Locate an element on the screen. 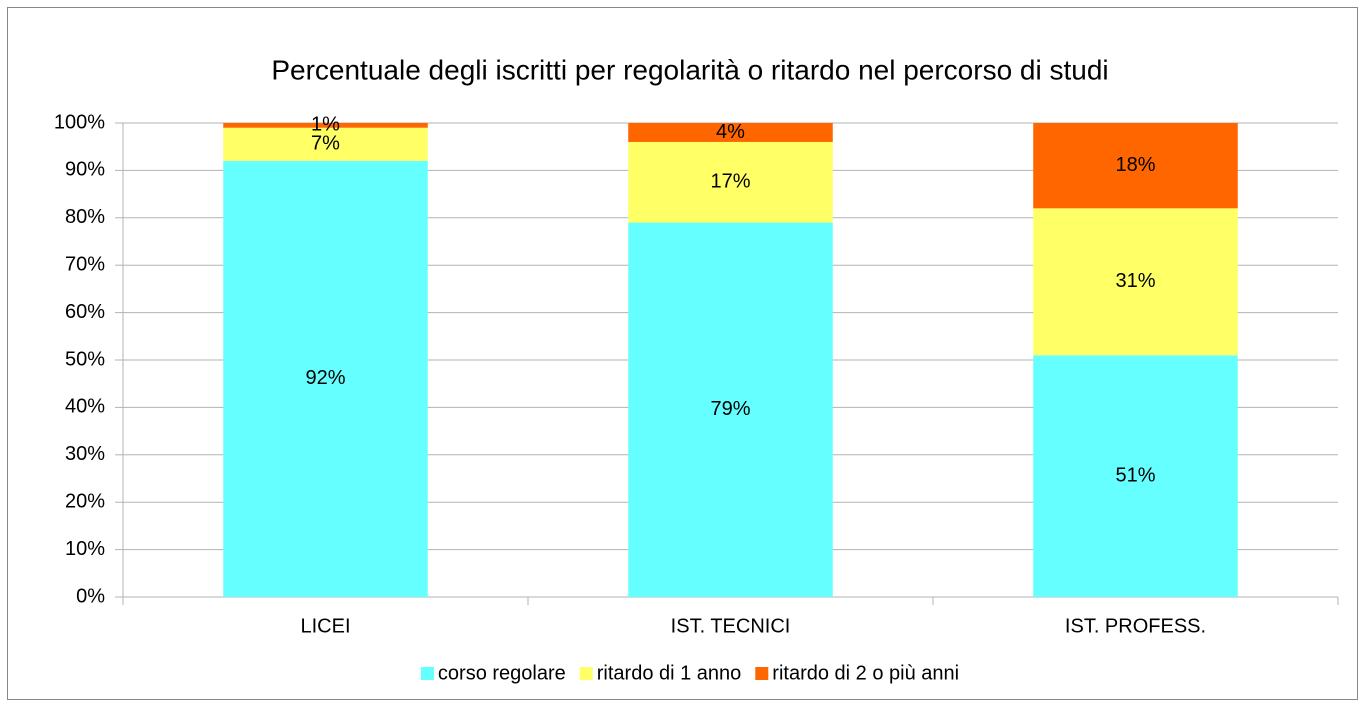 The image size is (1364, 704). x-tick-label: IST. TECNICI is located at coordinates (731, 626).